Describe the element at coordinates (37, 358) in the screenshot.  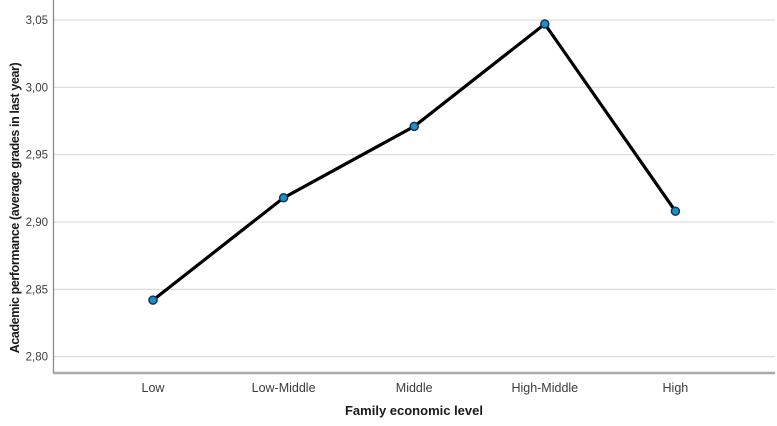
I see `y-tick-label: 2,80` at that location.